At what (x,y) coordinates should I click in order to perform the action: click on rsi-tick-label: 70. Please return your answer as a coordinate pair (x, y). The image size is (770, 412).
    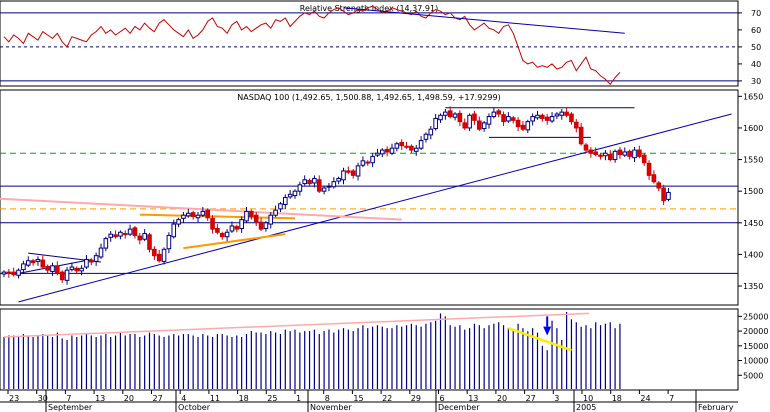
    Looking at the image, I should click on (756, 13).